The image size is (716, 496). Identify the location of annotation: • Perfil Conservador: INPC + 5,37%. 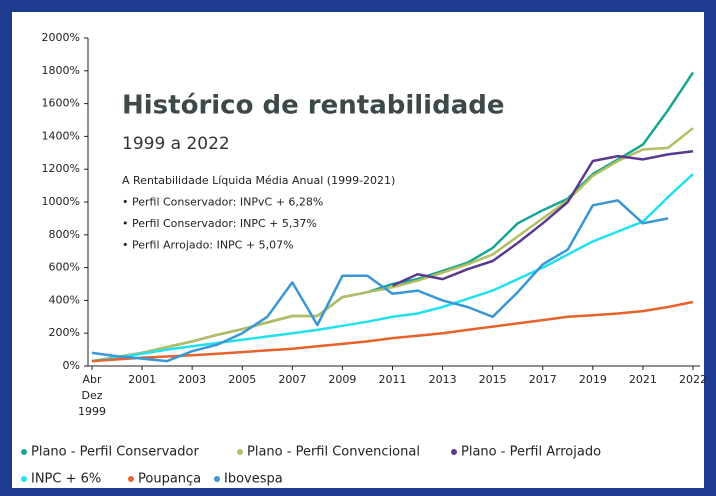
(219, 223).